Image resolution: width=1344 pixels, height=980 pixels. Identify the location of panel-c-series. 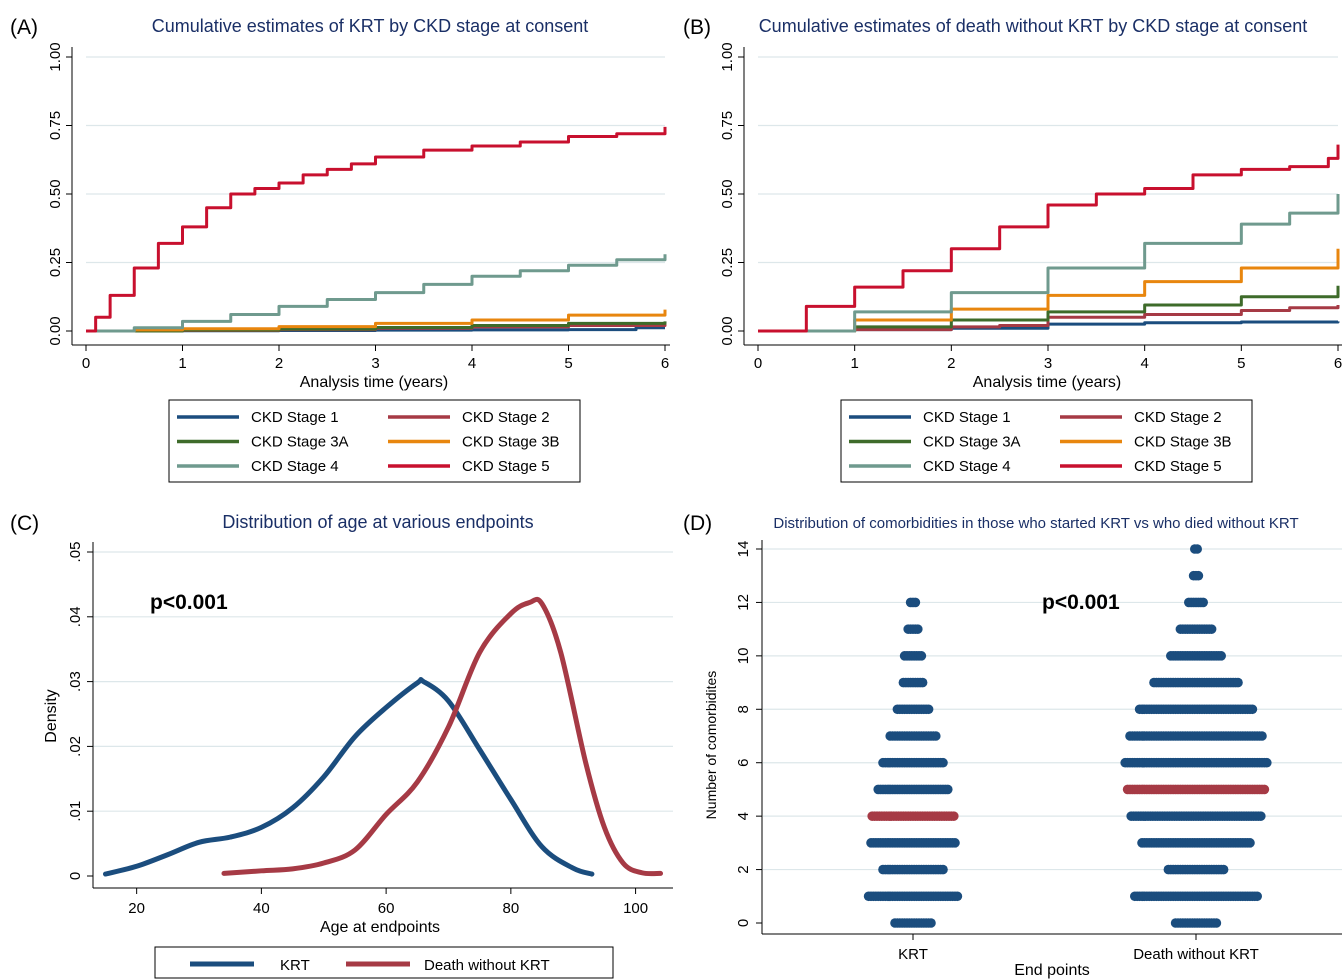
(383, 736).